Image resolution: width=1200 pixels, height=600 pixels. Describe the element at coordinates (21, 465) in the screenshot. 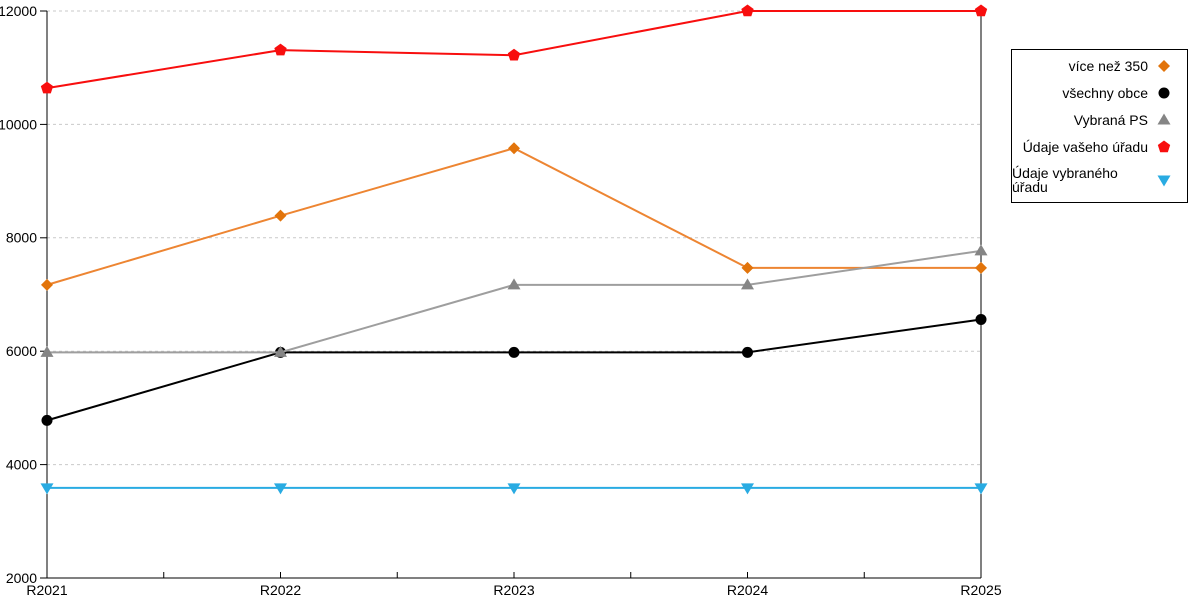

I see `y-tick-label: 4000` at that location.